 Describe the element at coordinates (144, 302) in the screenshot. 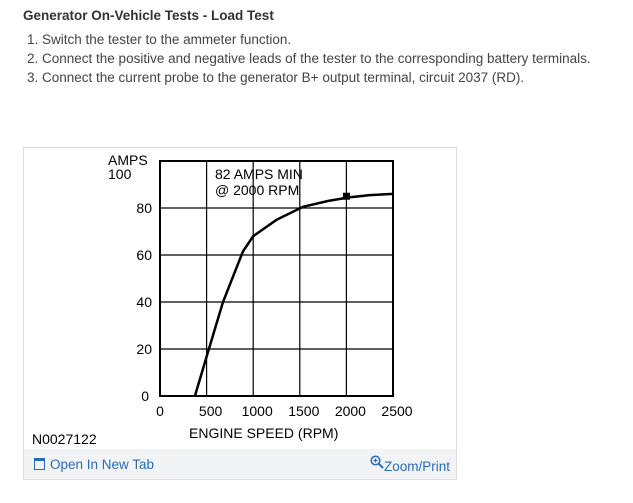

I see `y-tick-label: 40` at that location.